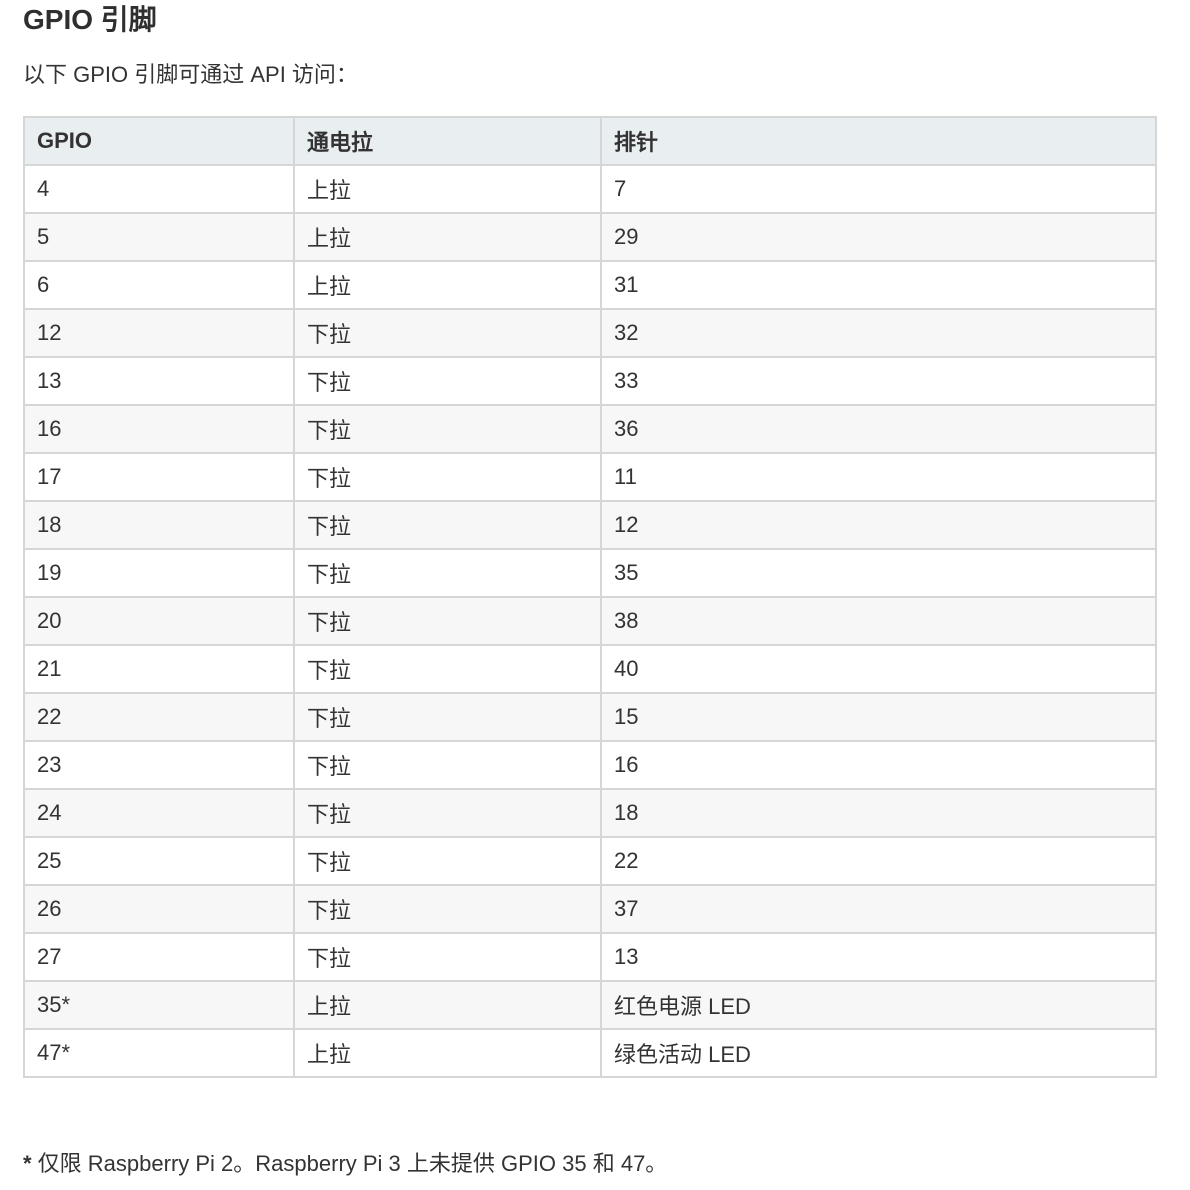  I want to click on cell-gpio: 21, so click(159, 669).